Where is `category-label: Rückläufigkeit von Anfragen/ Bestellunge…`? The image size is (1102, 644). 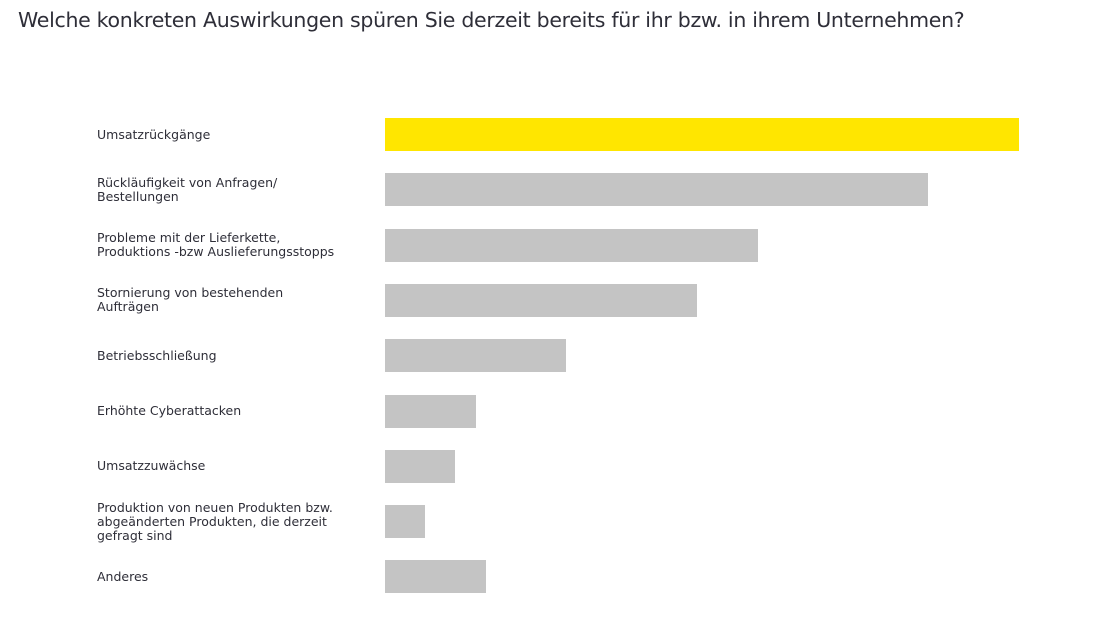 category-label: Rückläufigkeit von Anfragen/ Bestellunge… is located at coordinates (187, 189).